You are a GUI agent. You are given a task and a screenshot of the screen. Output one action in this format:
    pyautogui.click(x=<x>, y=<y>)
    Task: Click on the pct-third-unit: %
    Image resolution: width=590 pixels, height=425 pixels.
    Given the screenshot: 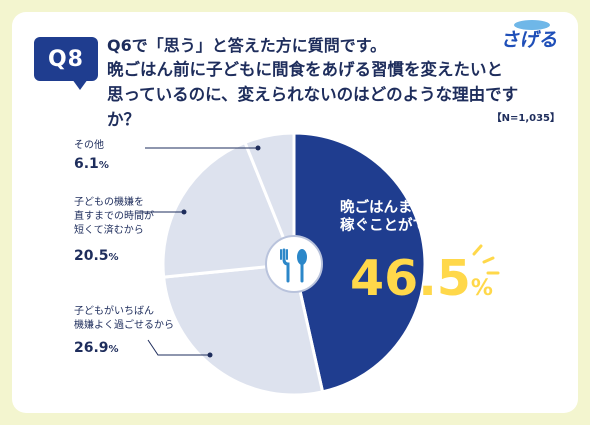 What is the action you would take?
    pyautogui.click(x=113, y=257)
    